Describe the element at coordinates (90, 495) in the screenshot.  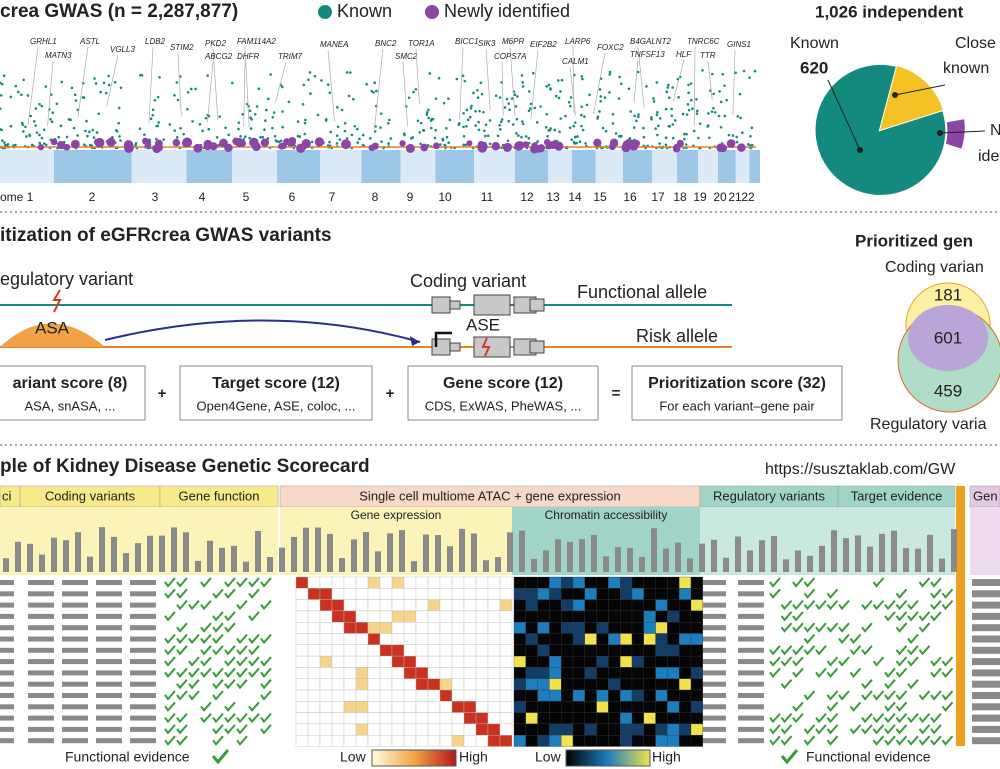
I see `header-label: Coding variants` at that location.